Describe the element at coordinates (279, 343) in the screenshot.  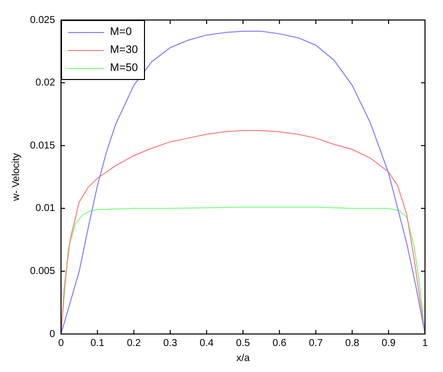
I see `x-tick-label: 0.6` at that location.